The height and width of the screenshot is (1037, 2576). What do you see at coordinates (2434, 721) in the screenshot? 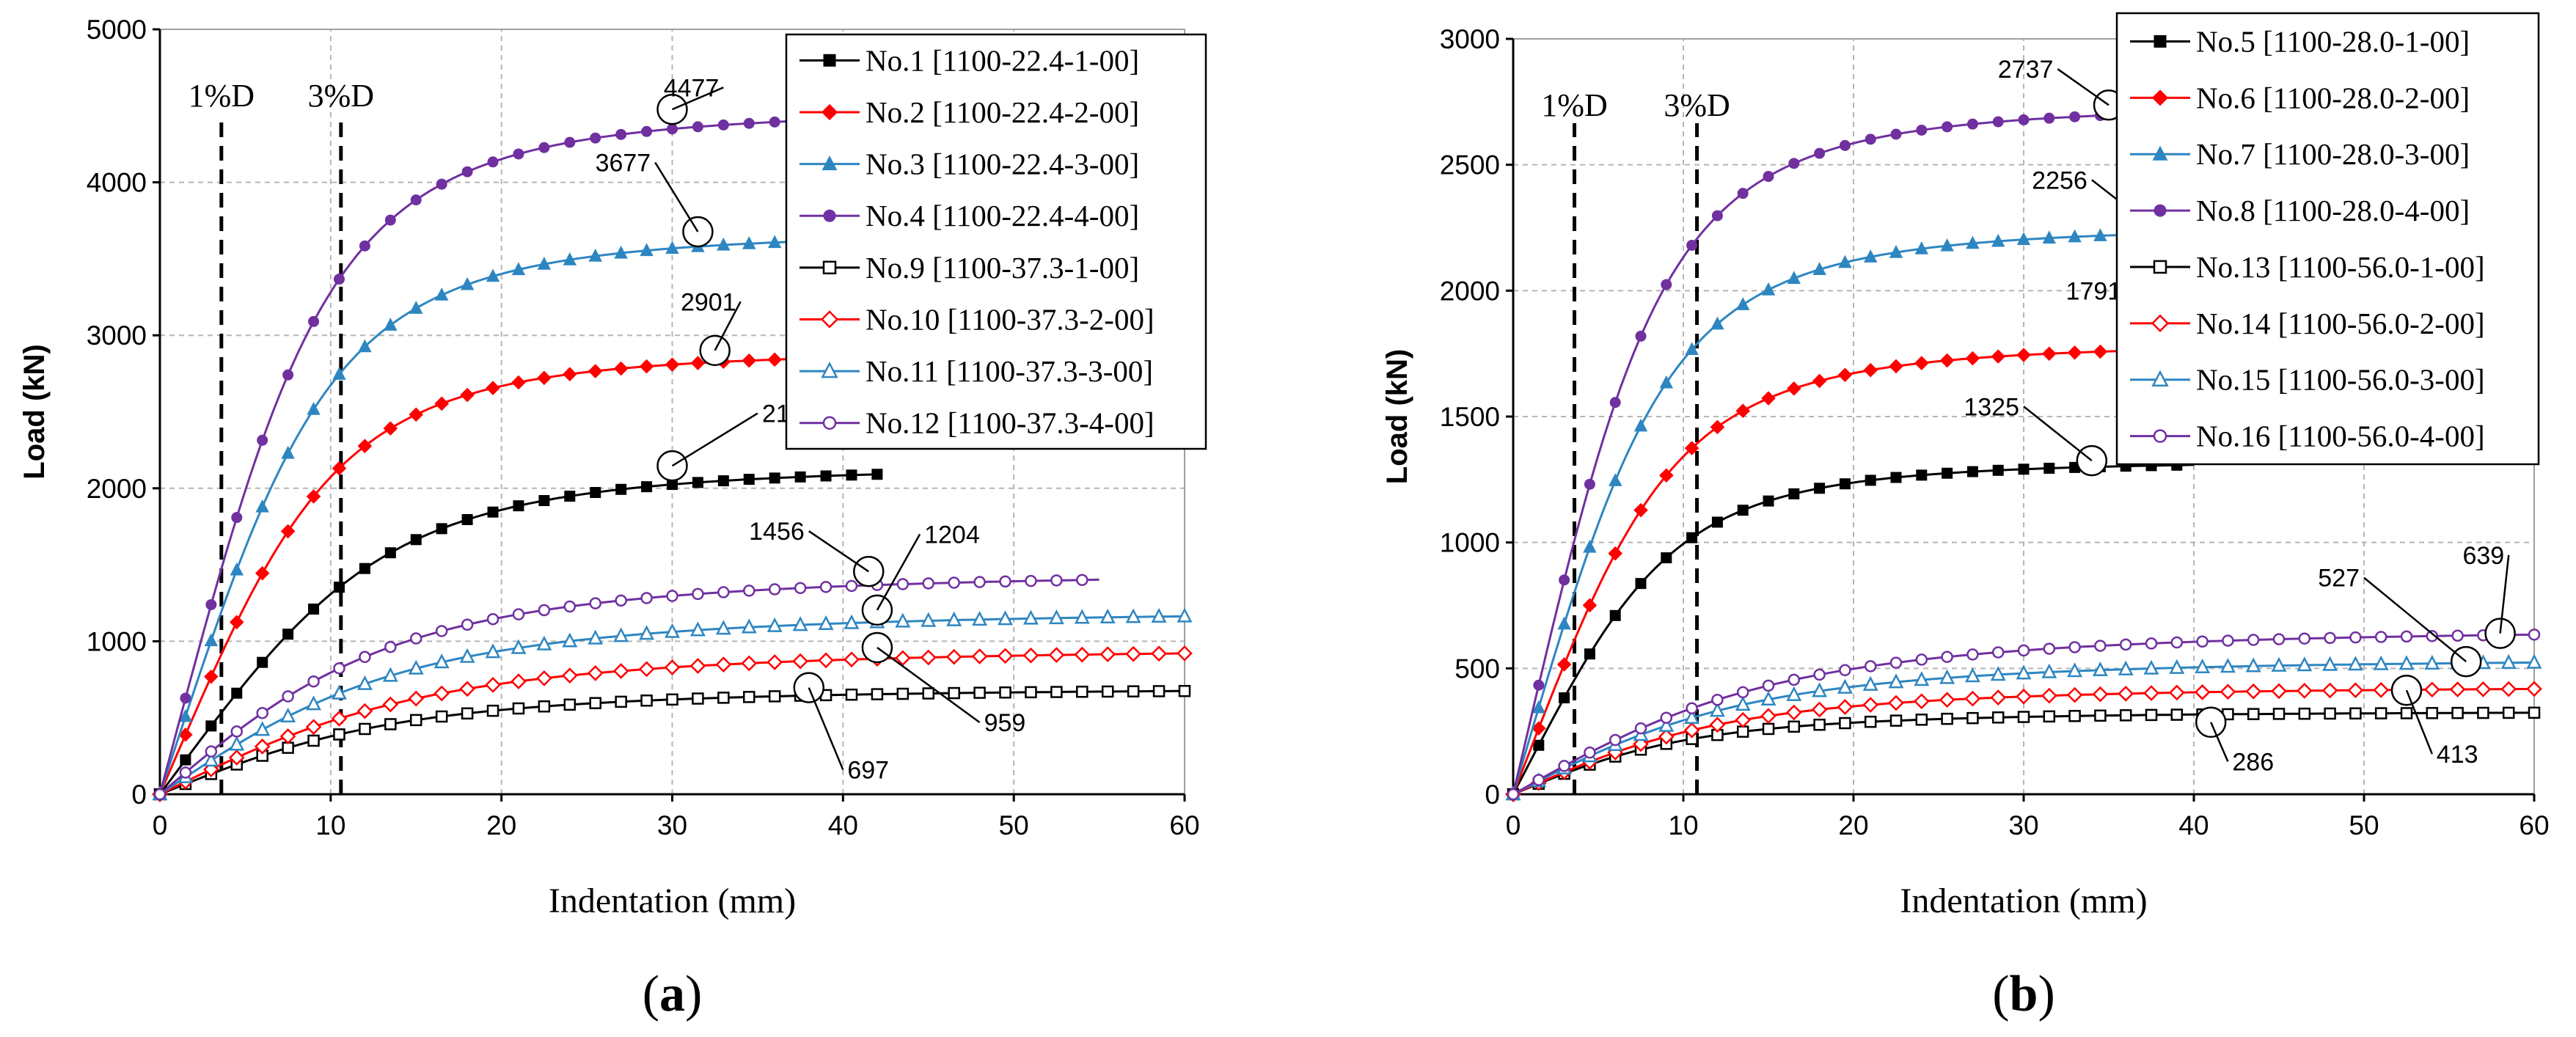
I see `annotation: 413` at bounding box center [2434, 721].